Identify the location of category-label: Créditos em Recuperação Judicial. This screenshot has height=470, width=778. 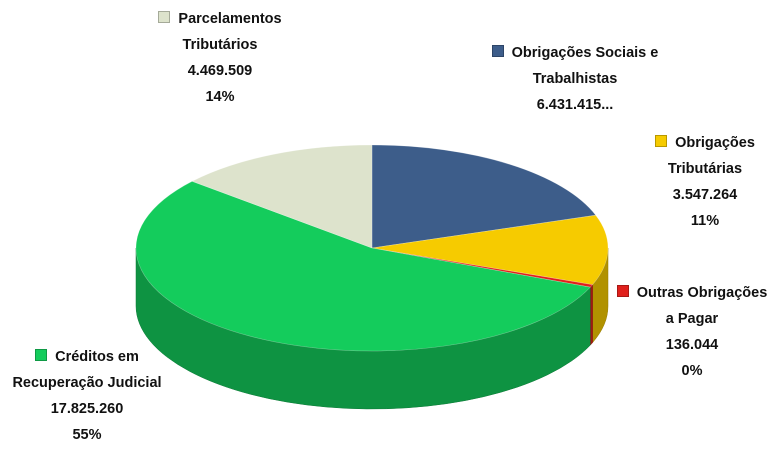
(87, 370).